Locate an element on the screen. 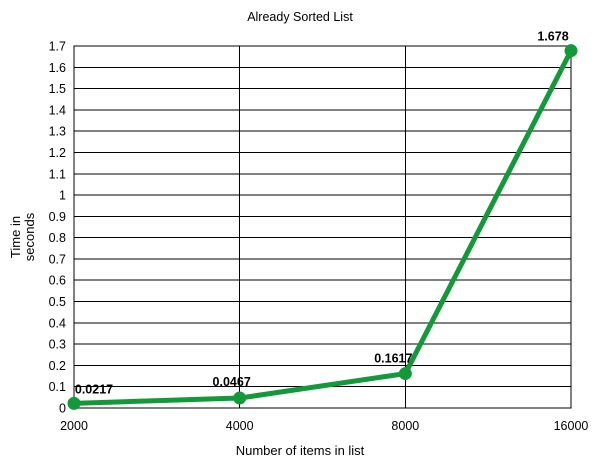  y-tick-label: 0 is located at coordinates (62, 409).